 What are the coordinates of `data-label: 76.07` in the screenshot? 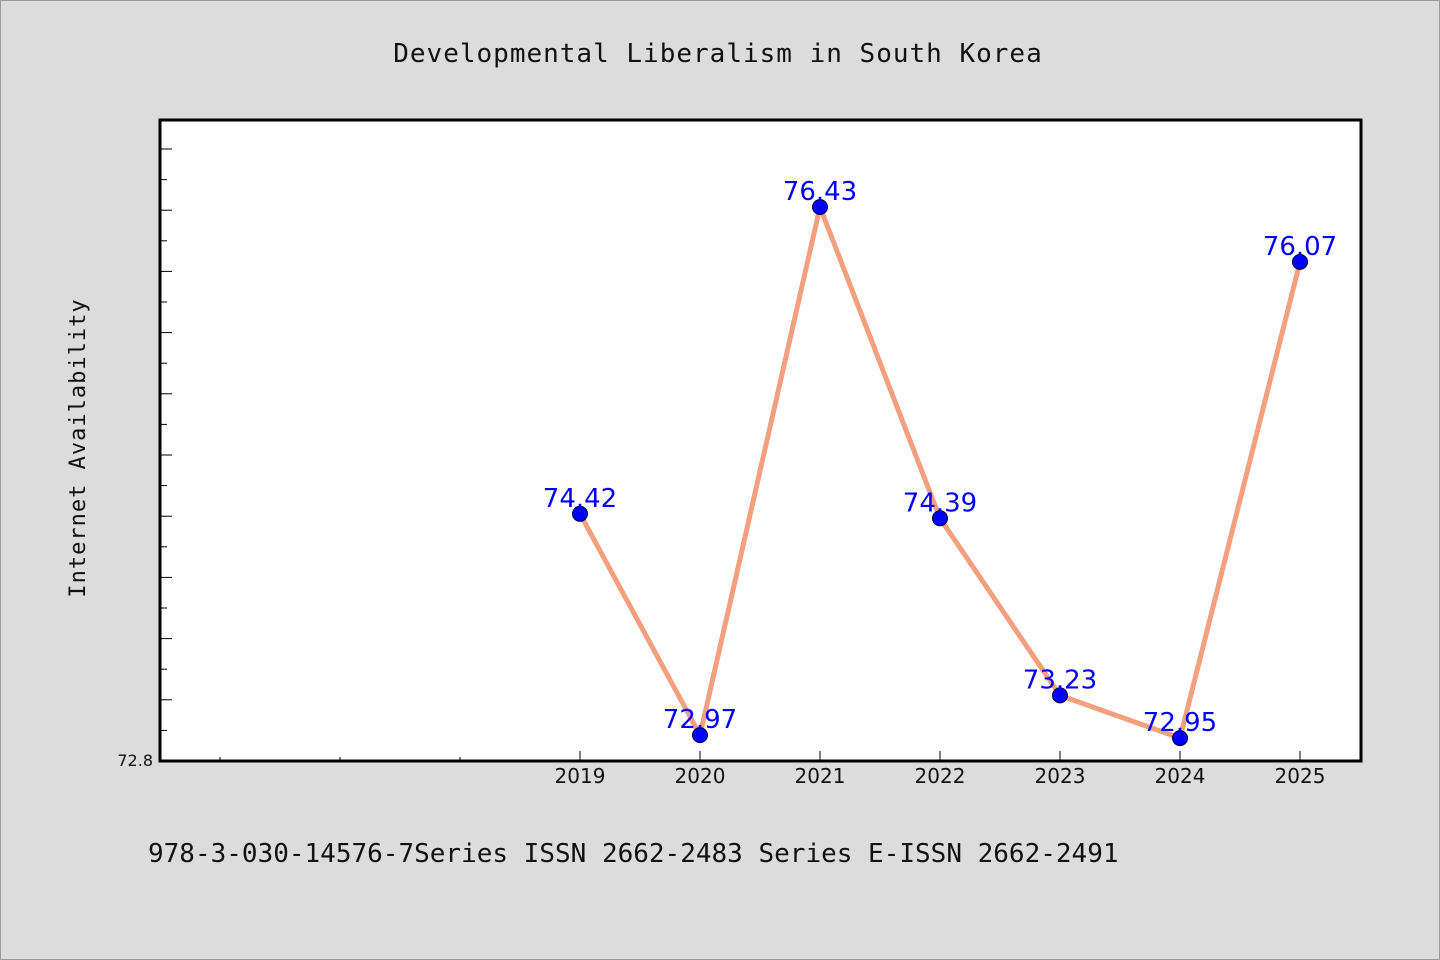 It's located at (1300, 247).